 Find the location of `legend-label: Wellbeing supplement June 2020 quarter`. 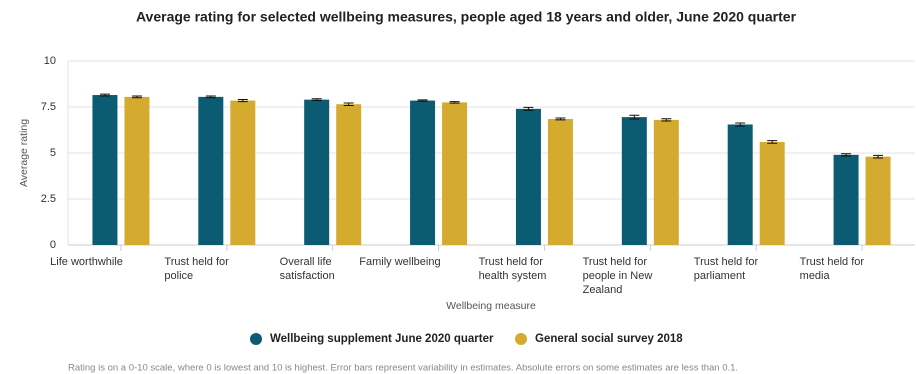

legend-label: Wellbeing supplement June 2020 quarter is located at coordinates (382, 339).